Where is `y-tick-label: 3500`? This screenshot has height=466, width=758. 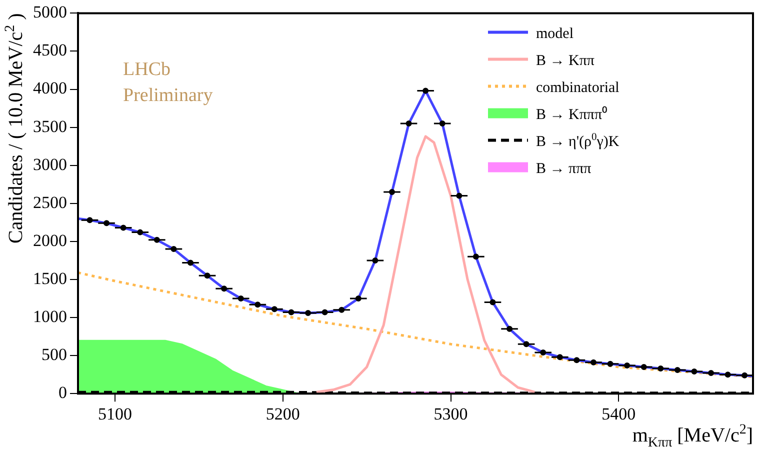
y-tick-label: 3500 is located at coordinates (50, 126).